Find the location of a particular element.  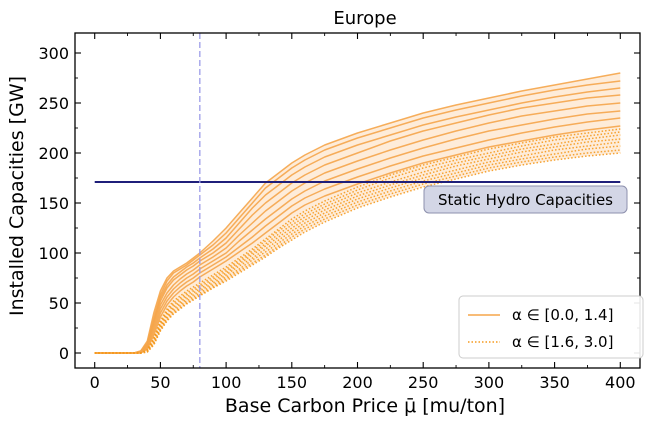

legend-box is located at coordinates (551, 327).